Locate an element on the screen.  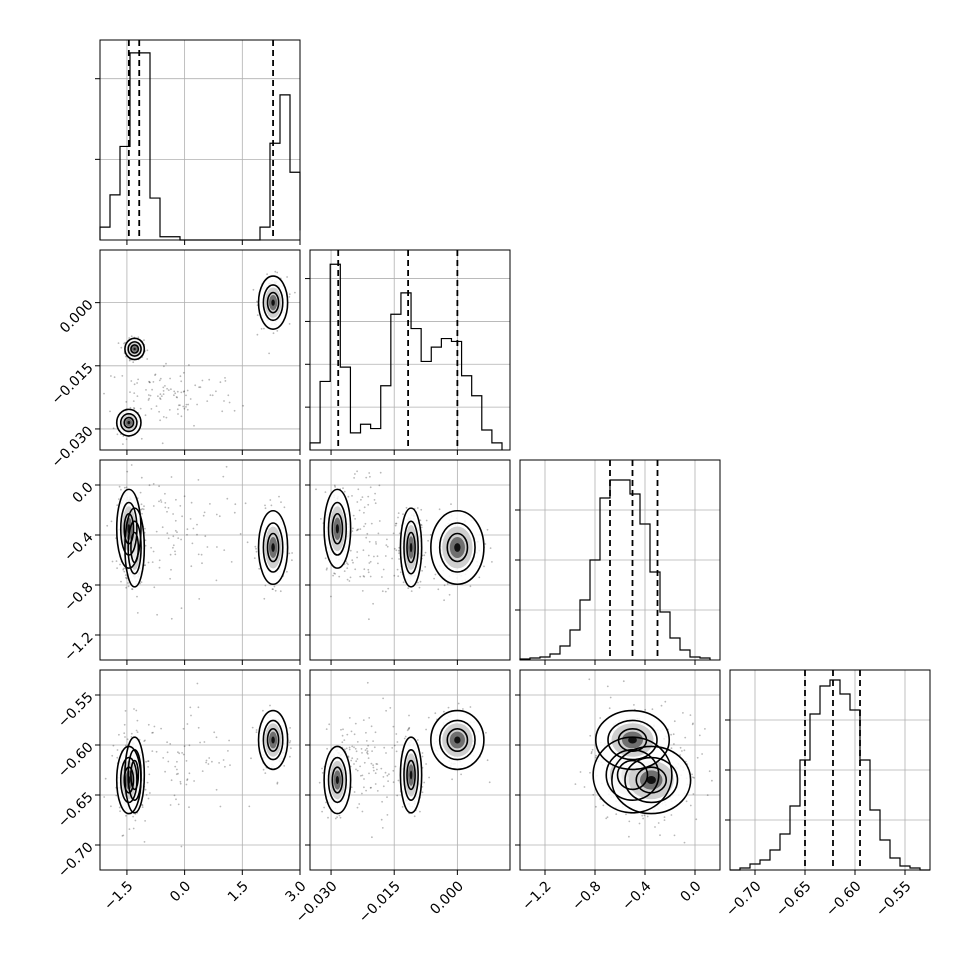
panel-frame is located at coordinates (410, 560).